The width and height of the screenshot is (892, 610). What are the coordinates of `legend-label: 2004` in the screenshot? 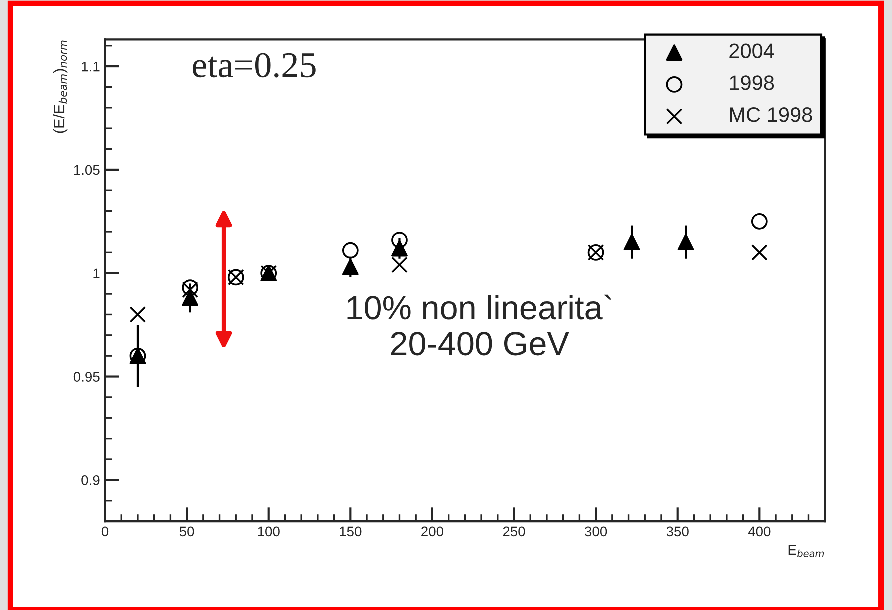 It's located at (752, 51).